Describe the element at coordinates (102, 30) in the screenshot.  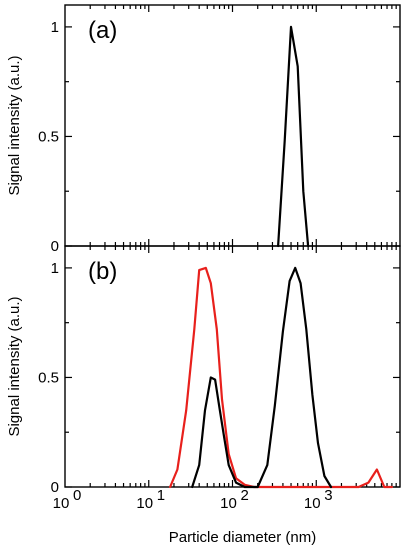
I see `panel-label: (a)` at that location.